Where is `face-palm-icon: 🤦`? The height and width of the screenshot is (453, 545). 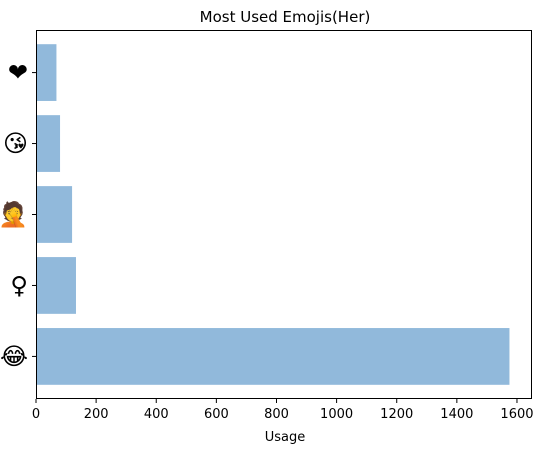 face-palm-icon: 🤦 is located at coordinates (14, 214).